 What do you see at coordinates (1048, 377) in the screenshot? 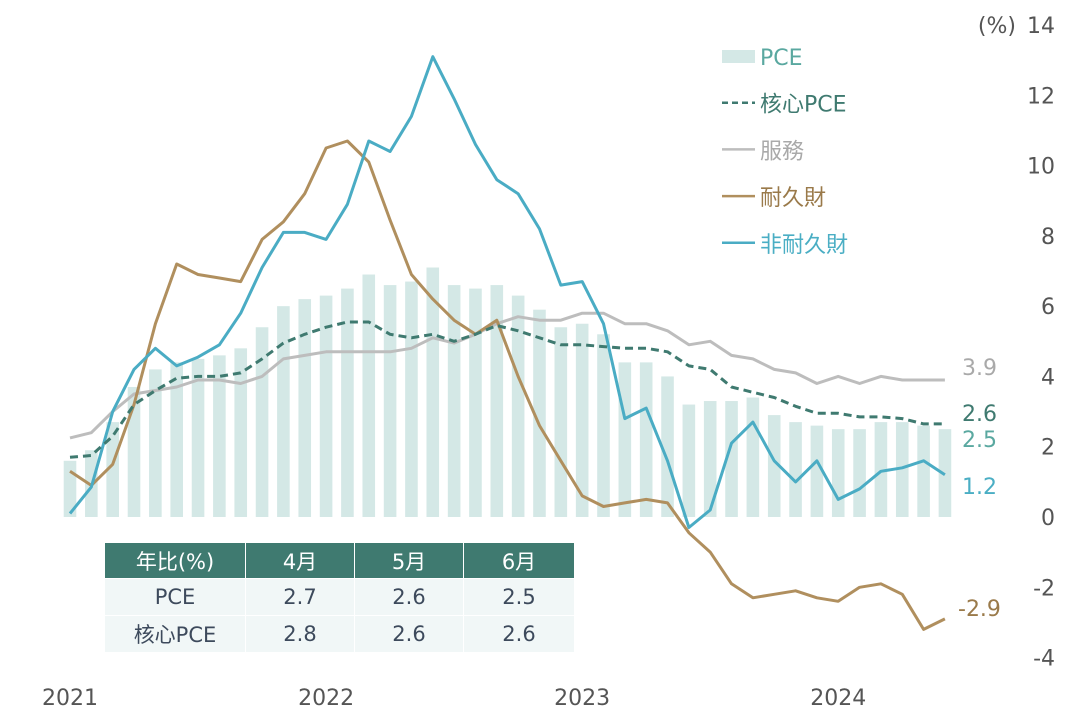
I see `y-tick-label: 4` at bounding box center [1048, 377].